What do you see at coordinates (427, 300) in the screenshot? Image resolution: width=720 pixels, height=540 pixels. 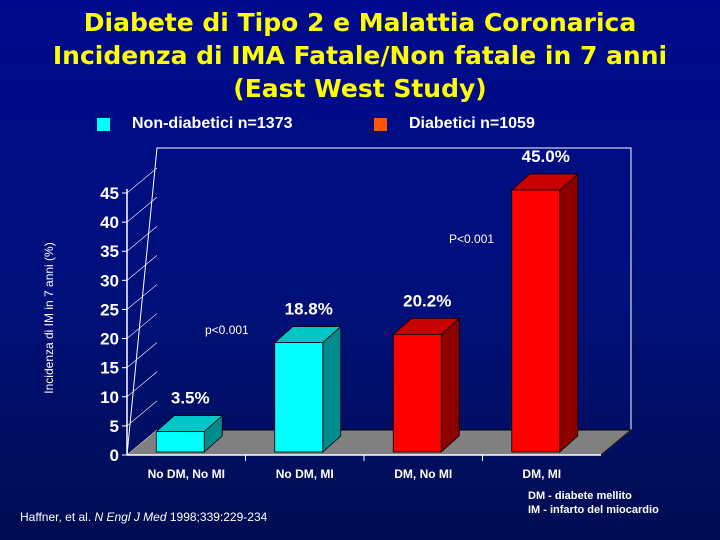 I see `bar-data-label: 20.2%` at bounding box center [427, 300].